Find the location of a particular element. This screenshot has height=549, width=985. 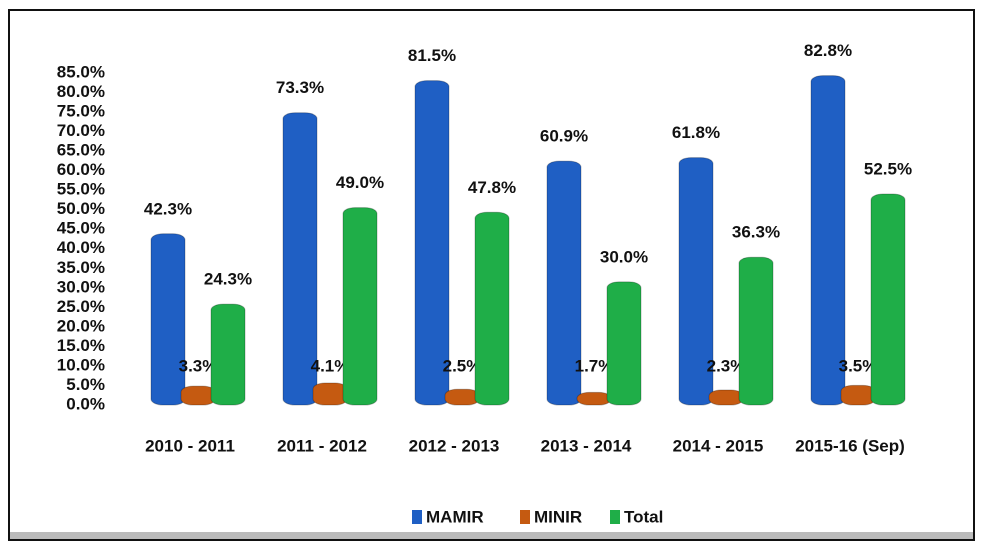

data-label: 82.8% is located at coordinates (828, 50).